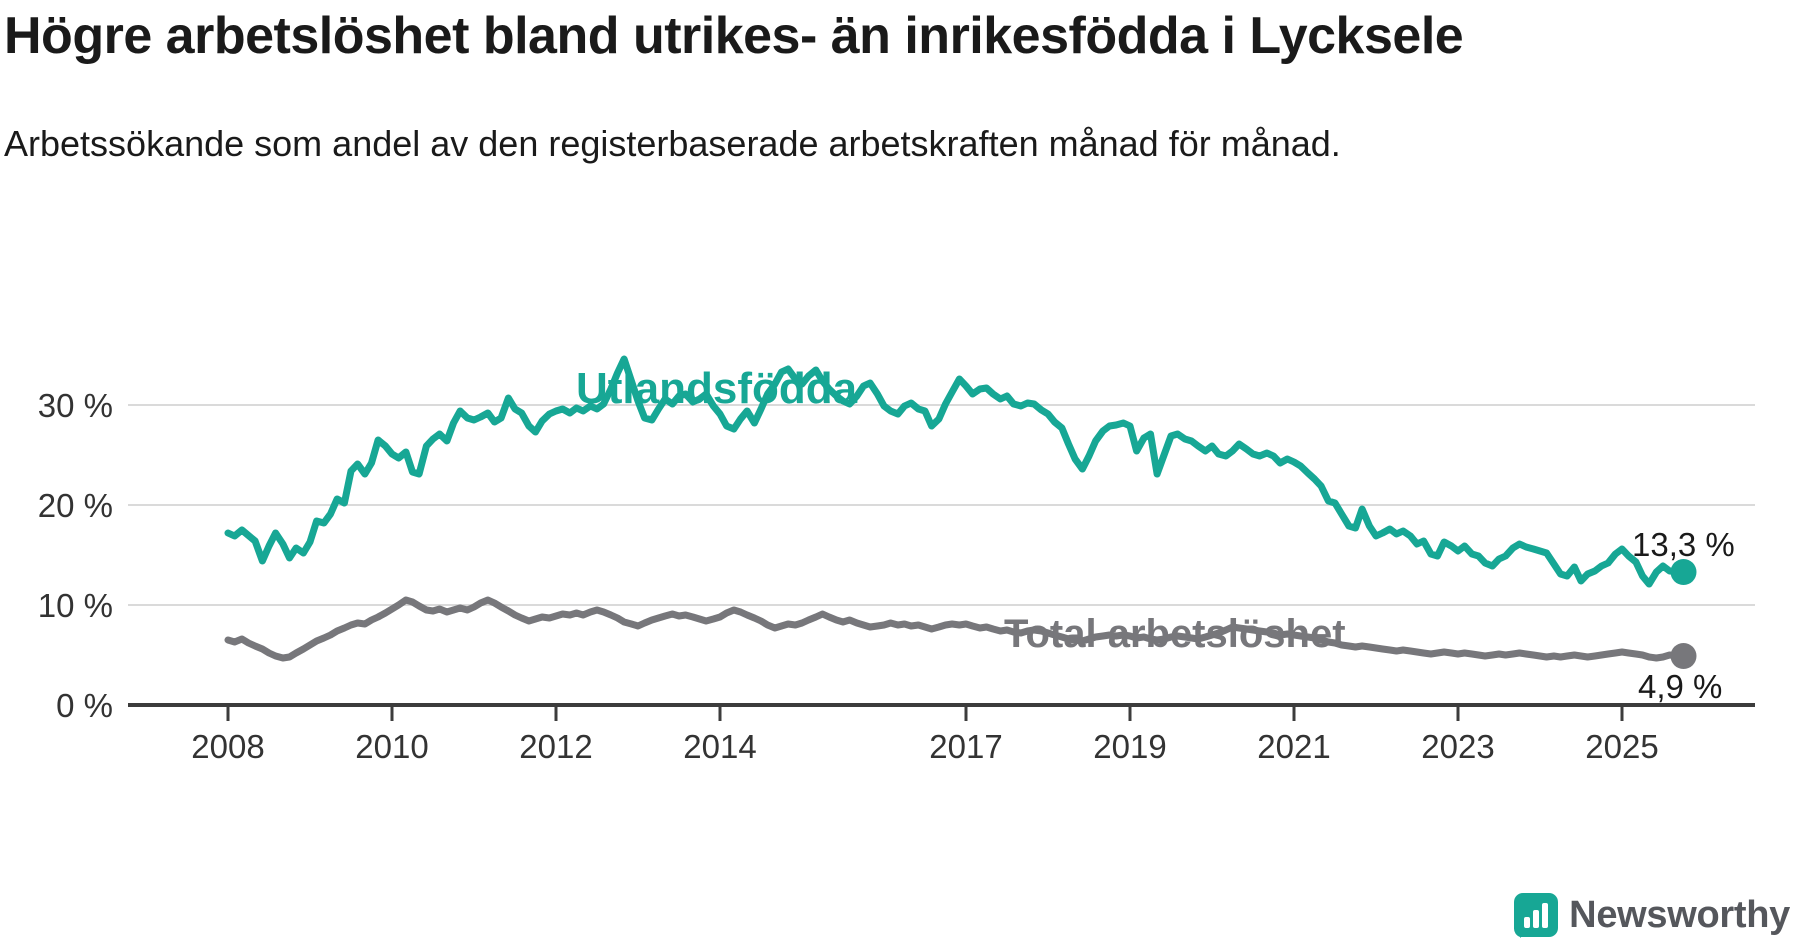 The width and height of the screenshot is (1800, 948). I want to click on y-tick-label-30: 30 %, so click(75, 405).